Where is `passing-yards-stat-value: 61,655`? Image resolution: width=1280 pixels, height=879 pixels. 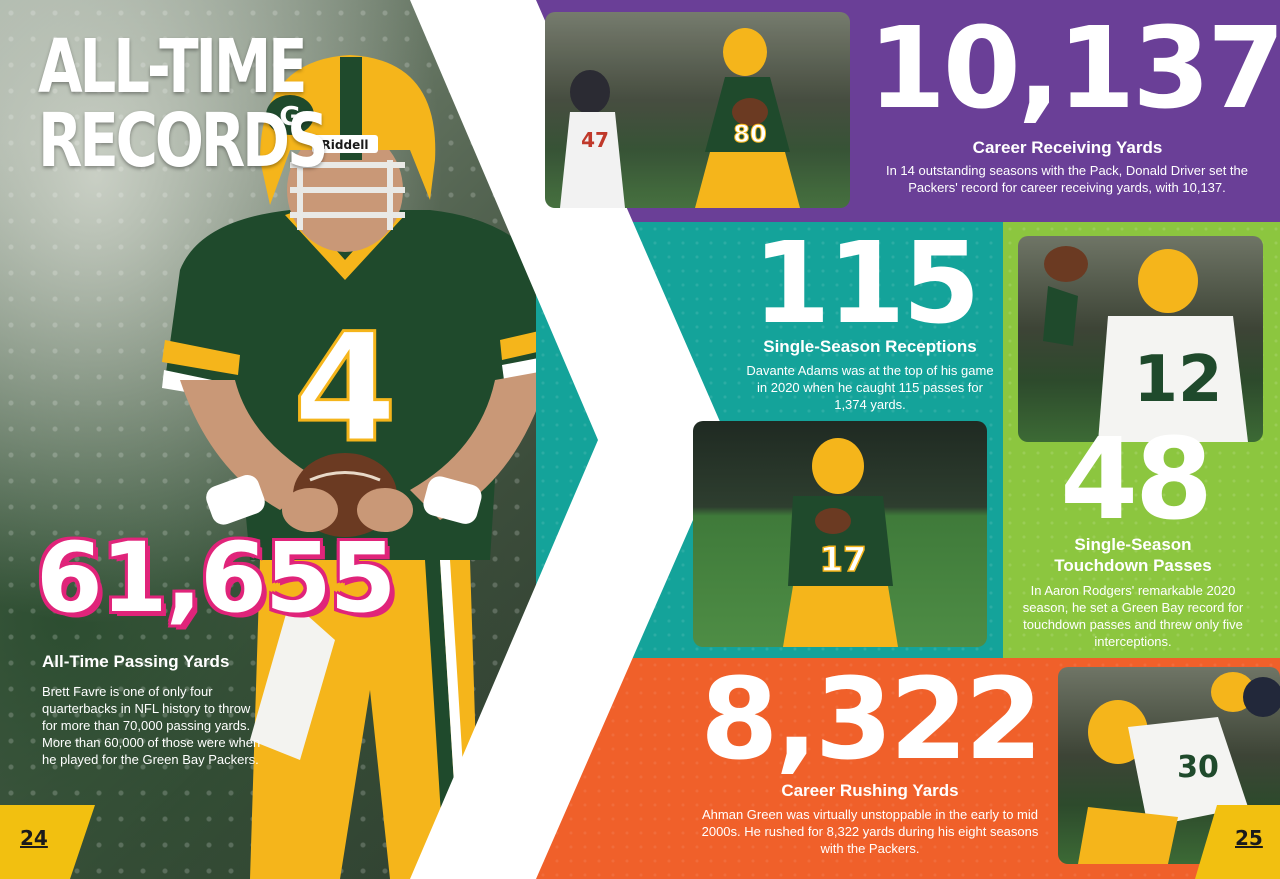
passing-yards-stat-value: 61,655 is located at coordinates (216, 578).